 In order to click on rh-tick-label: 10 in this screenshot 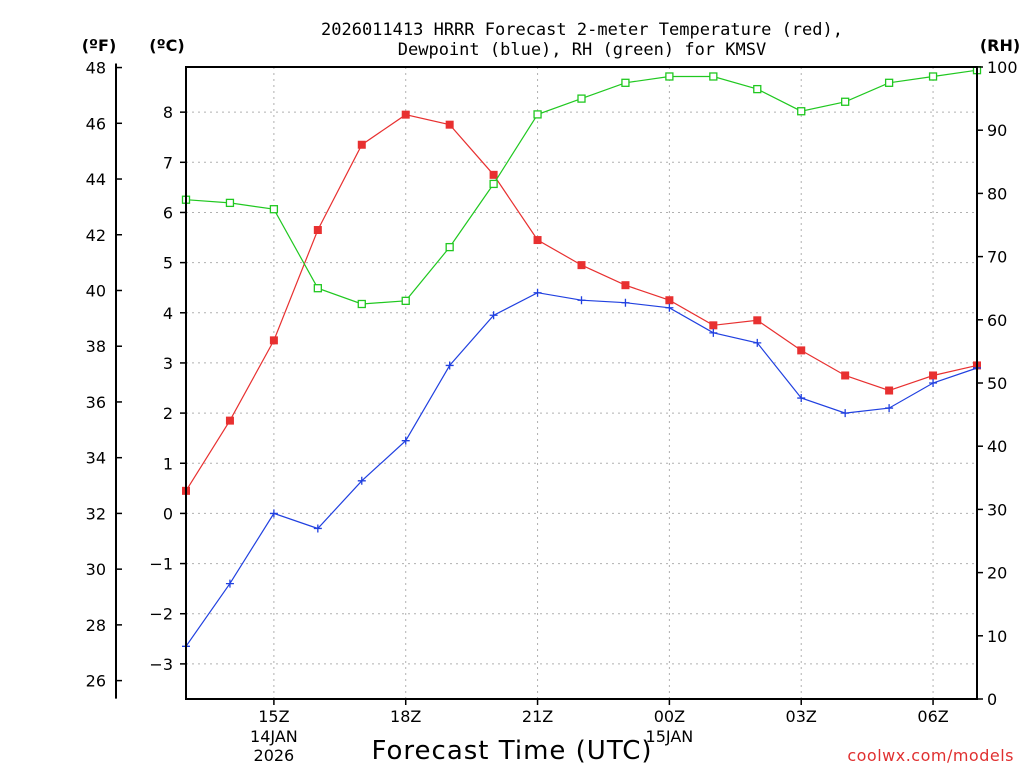, I will do `click(997, 636)`.